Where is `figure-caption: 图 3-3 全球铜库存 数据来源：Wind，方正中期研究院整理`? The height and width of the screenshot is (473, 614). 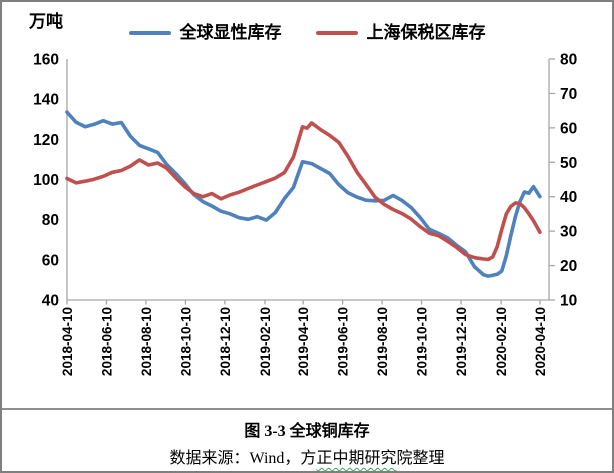 figure-caption: 图 3-3 全球铜库存 数据来源：Wind，方正中期研究院整理 is located at coordinates (307, 442).